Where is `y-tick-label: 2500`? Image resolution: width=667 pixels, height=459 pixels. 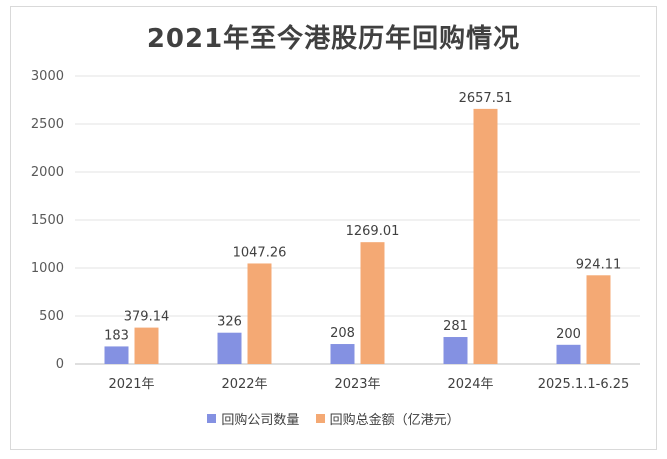 y-tick-label: 2500 is located at coordinates (47, 124).